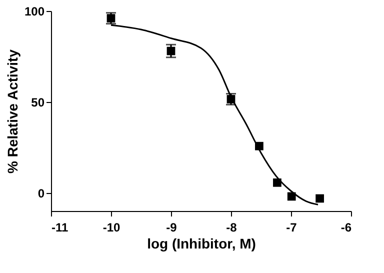 The height and width of the screenshot is (273, 384). I want to click on x-tick-label: -8, so click(232, 227).